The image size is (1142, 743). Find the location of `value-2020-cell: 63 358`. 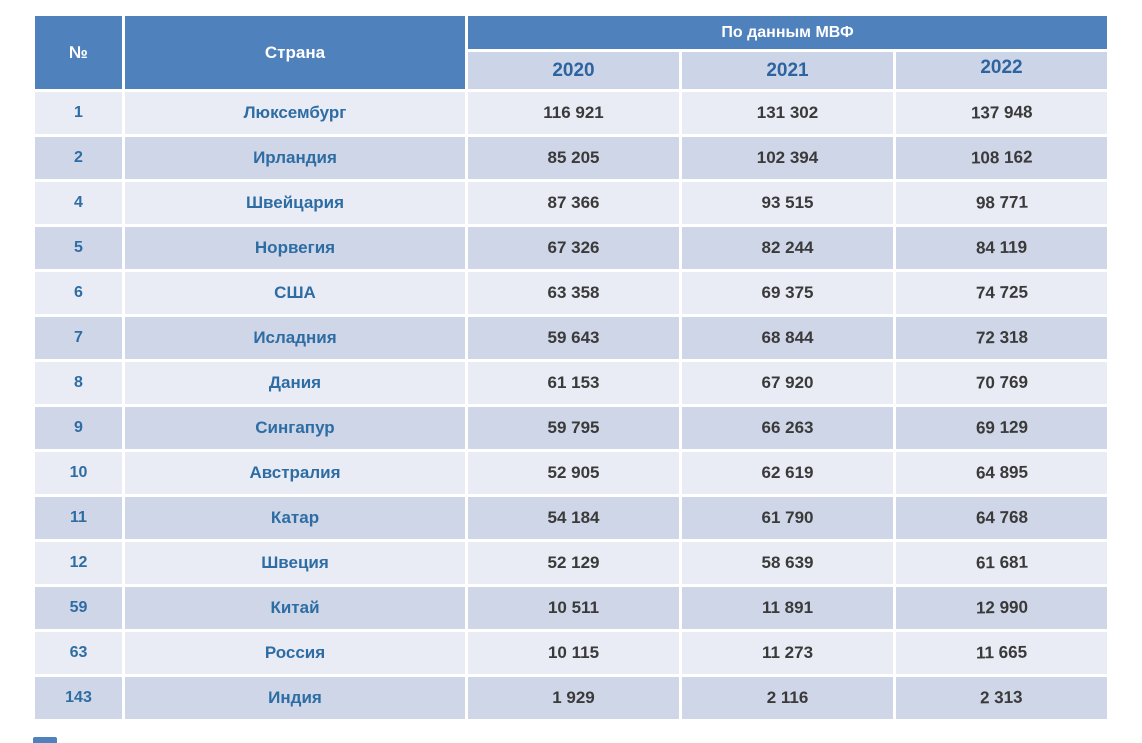

value-2020-cell: 63 358 is located at coordinates (573, 293).